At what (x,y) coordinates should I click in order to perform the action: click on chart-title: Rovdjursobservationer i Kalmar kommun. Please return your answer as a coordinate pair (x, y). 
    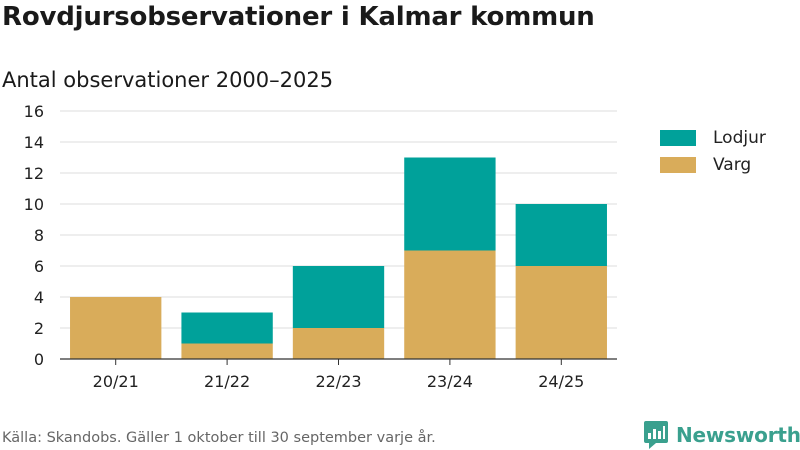
    Looking at the image, I should click on (298, 17).